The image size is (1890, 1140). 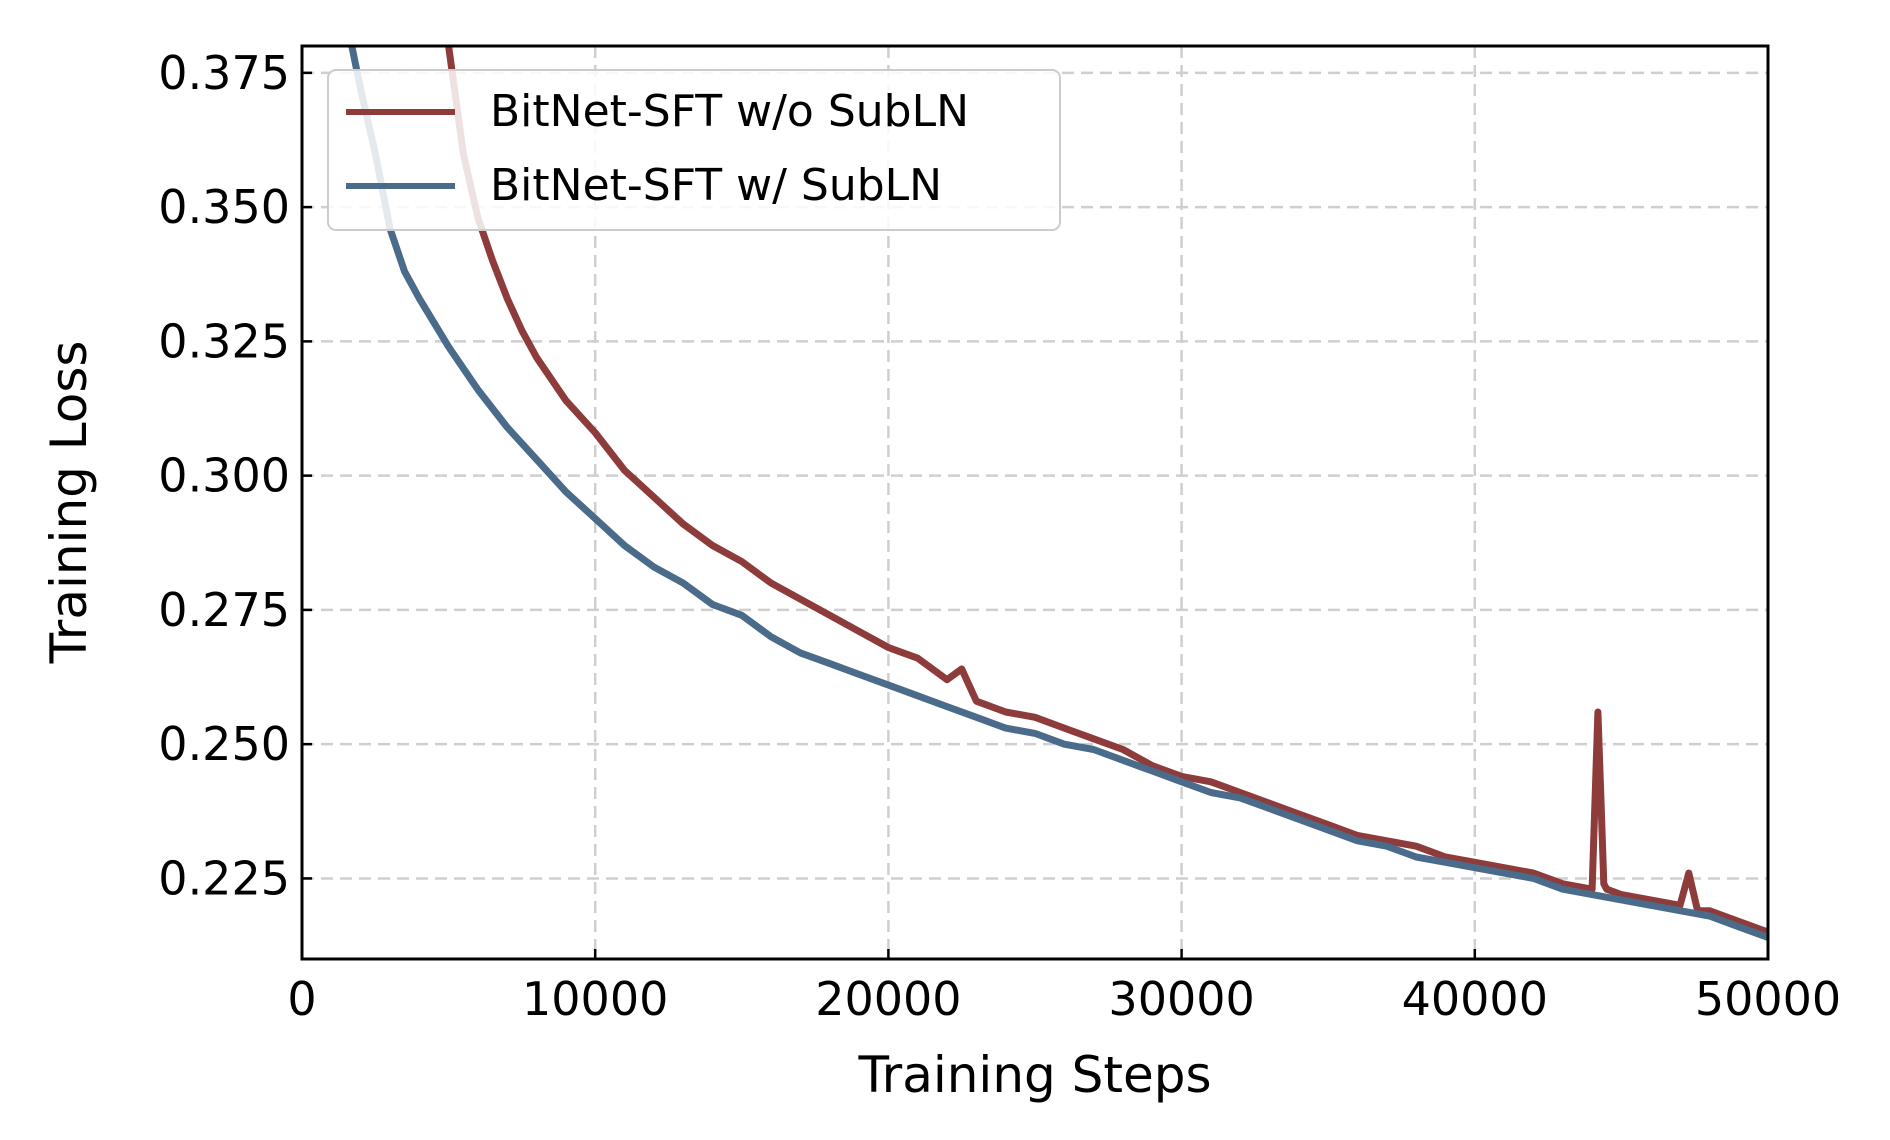 I want to click on legend-label-series-1: BitNet-SFT w/o SubLN, so click(x=729, y=111).